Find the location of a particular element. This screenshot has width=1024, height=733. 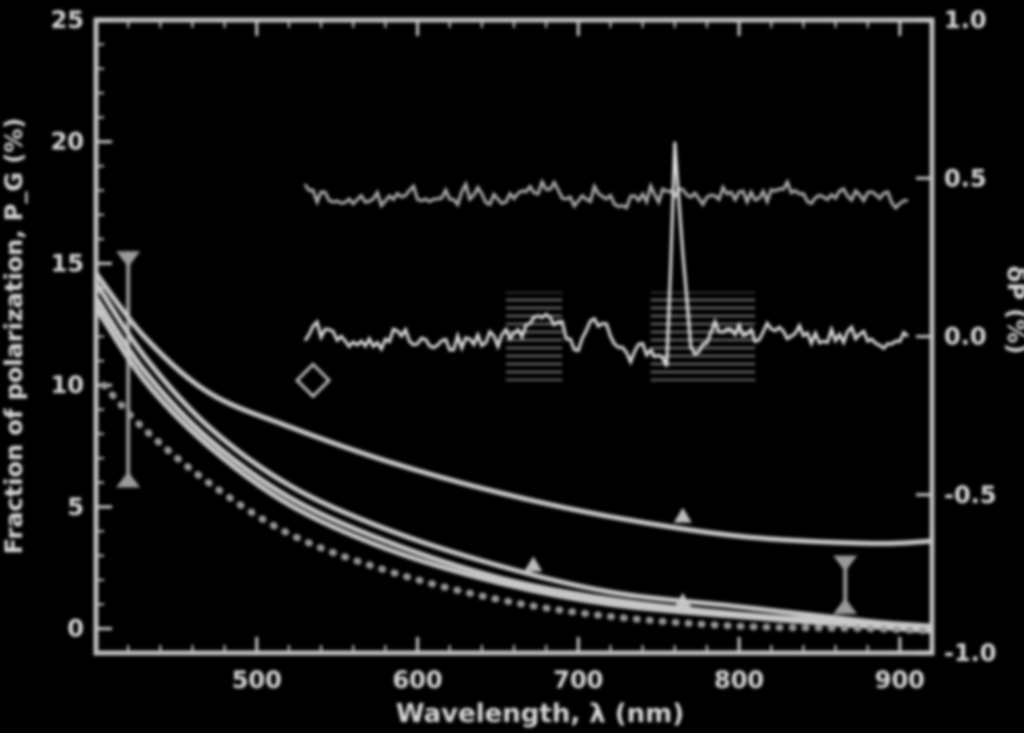

x-tick-label: 500 is located at coordinates (257, 680).